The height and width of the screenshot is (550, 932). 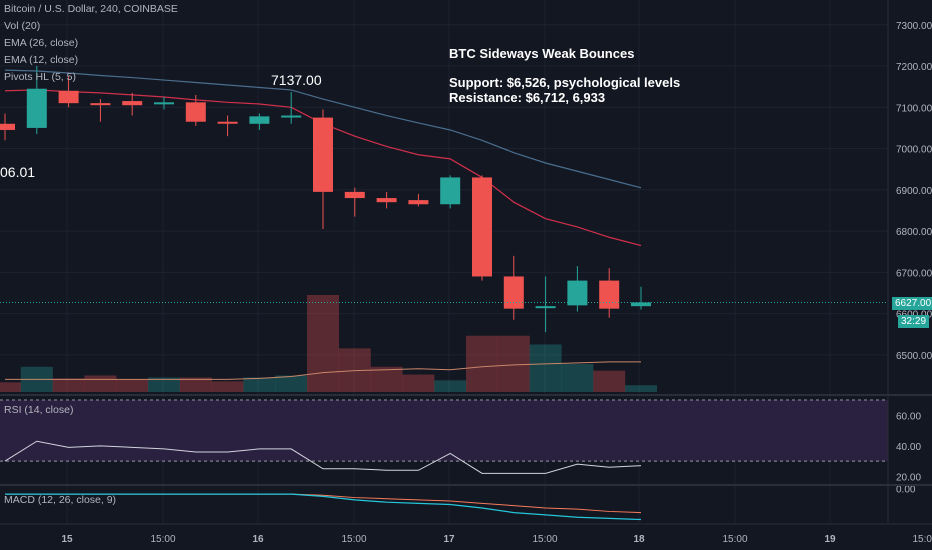 I want to click on countdown-tag: 32:29, so click(x=914, y=321).